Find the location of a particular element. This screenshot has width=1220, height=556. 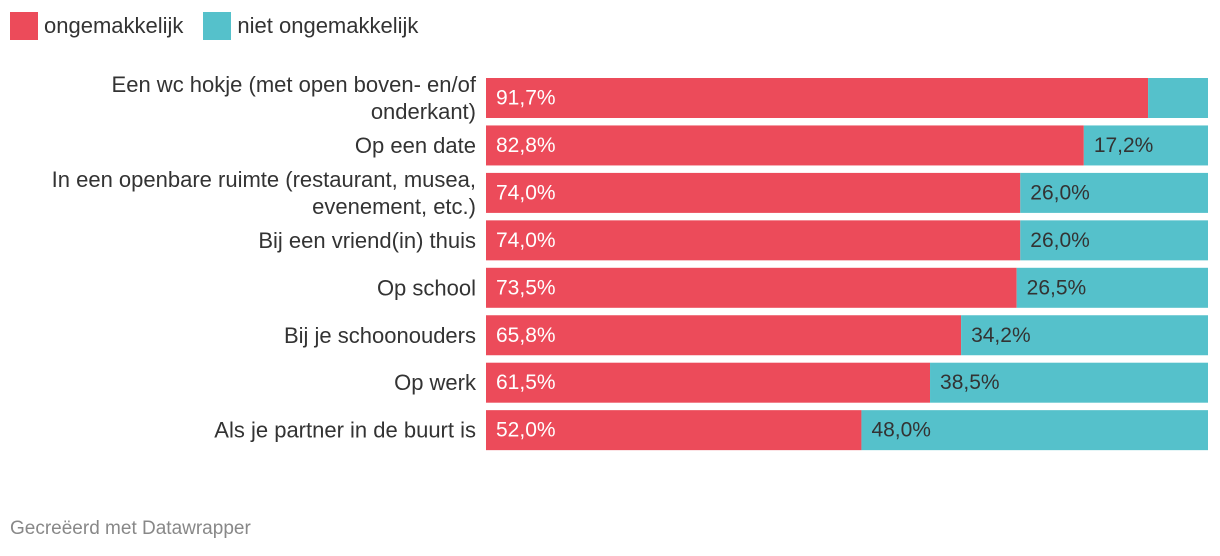

data-label-niet-ongemakkelijk: 17,2% is located at coordinates (1124, 145).